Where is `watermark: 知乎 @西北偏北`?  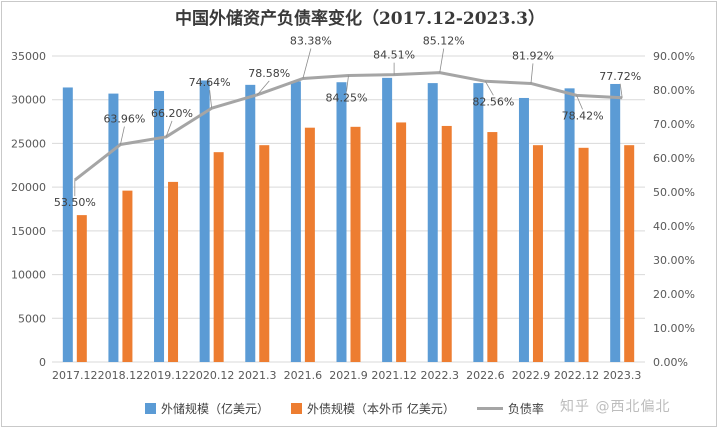 watermark: 知乎 @西北偏北 is located at coordinates (615, 407).